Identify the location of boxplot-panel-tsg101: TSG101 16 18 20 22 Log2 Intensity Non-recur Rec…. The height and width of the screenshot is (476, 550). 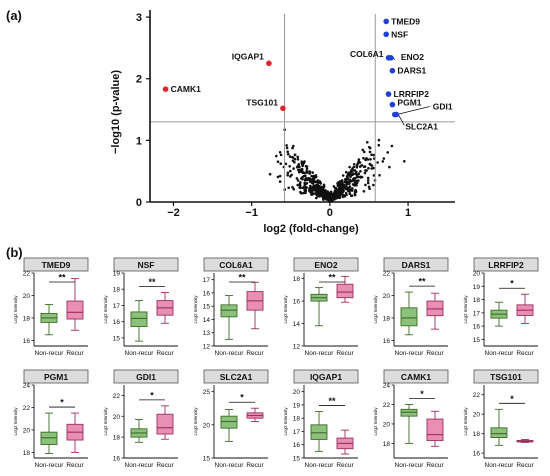
(501, 419).